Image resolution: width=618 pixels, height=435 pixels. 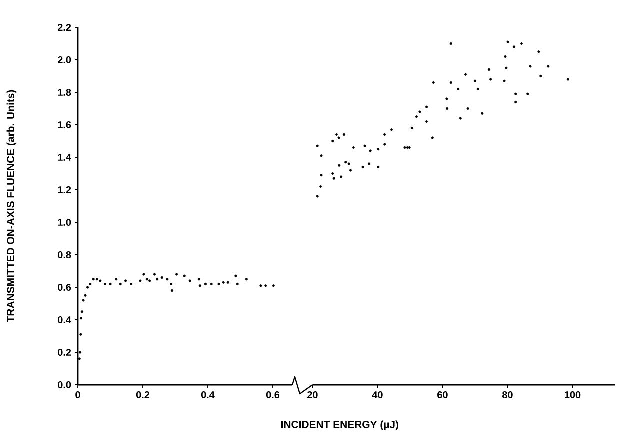 What do you see at coordinates (273, 395) in the screenshot?
I see `x-tick-label: 0.6` at bounding box center [273, 395].